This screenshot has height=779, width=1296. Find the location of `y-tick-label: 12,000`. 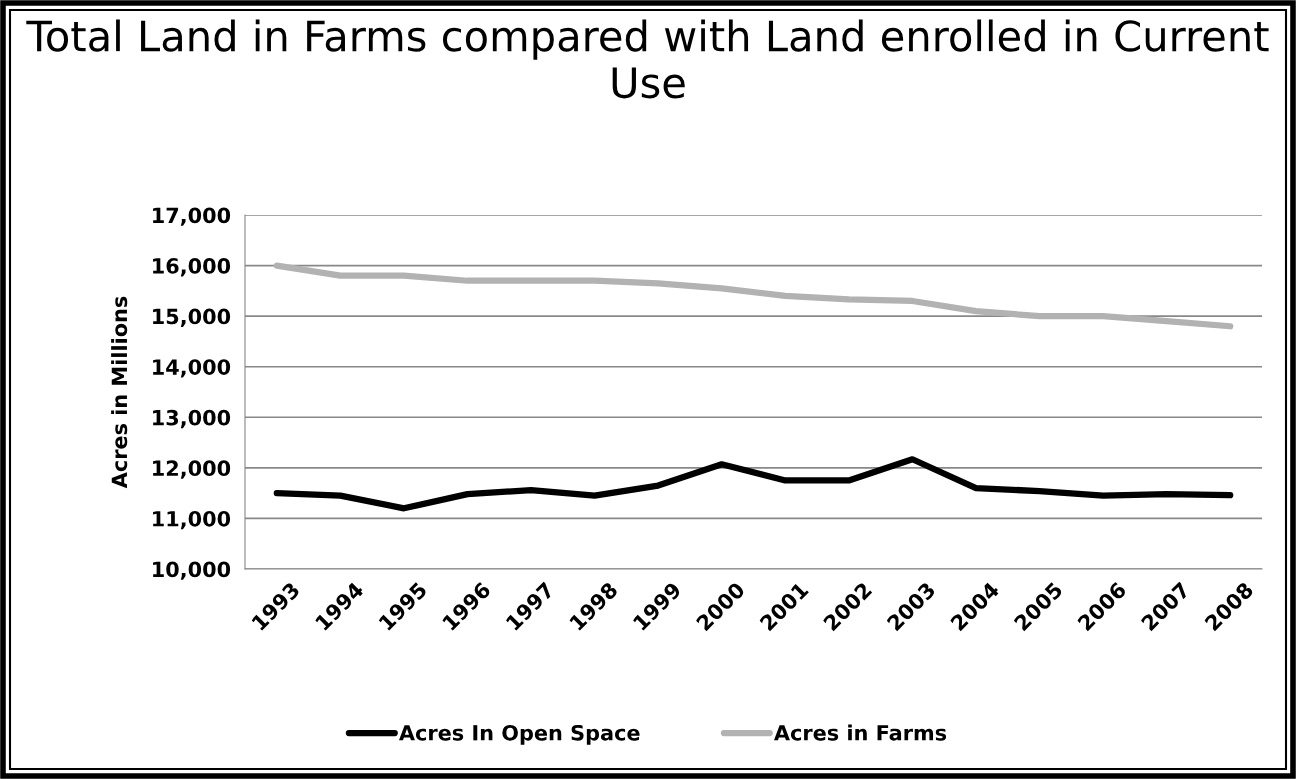

y-tick-label: 12,000 is located at coordinates (192, 469).